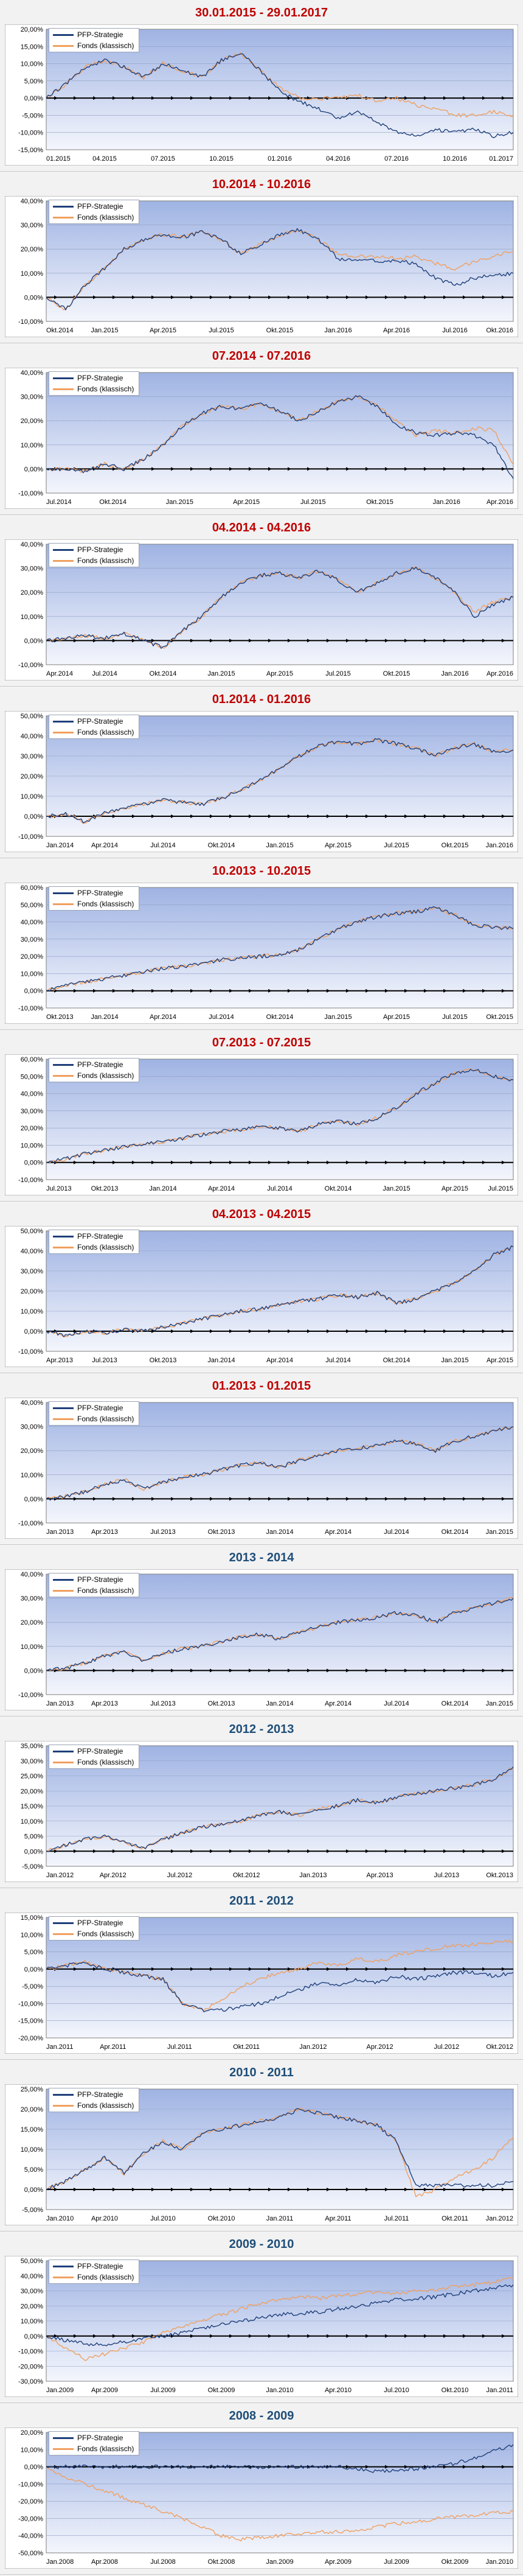  What do you see at coordinates (397, 159) in the screenshot?
I see `x-tick-label: 07.2016` at bounding box center [397, 159].